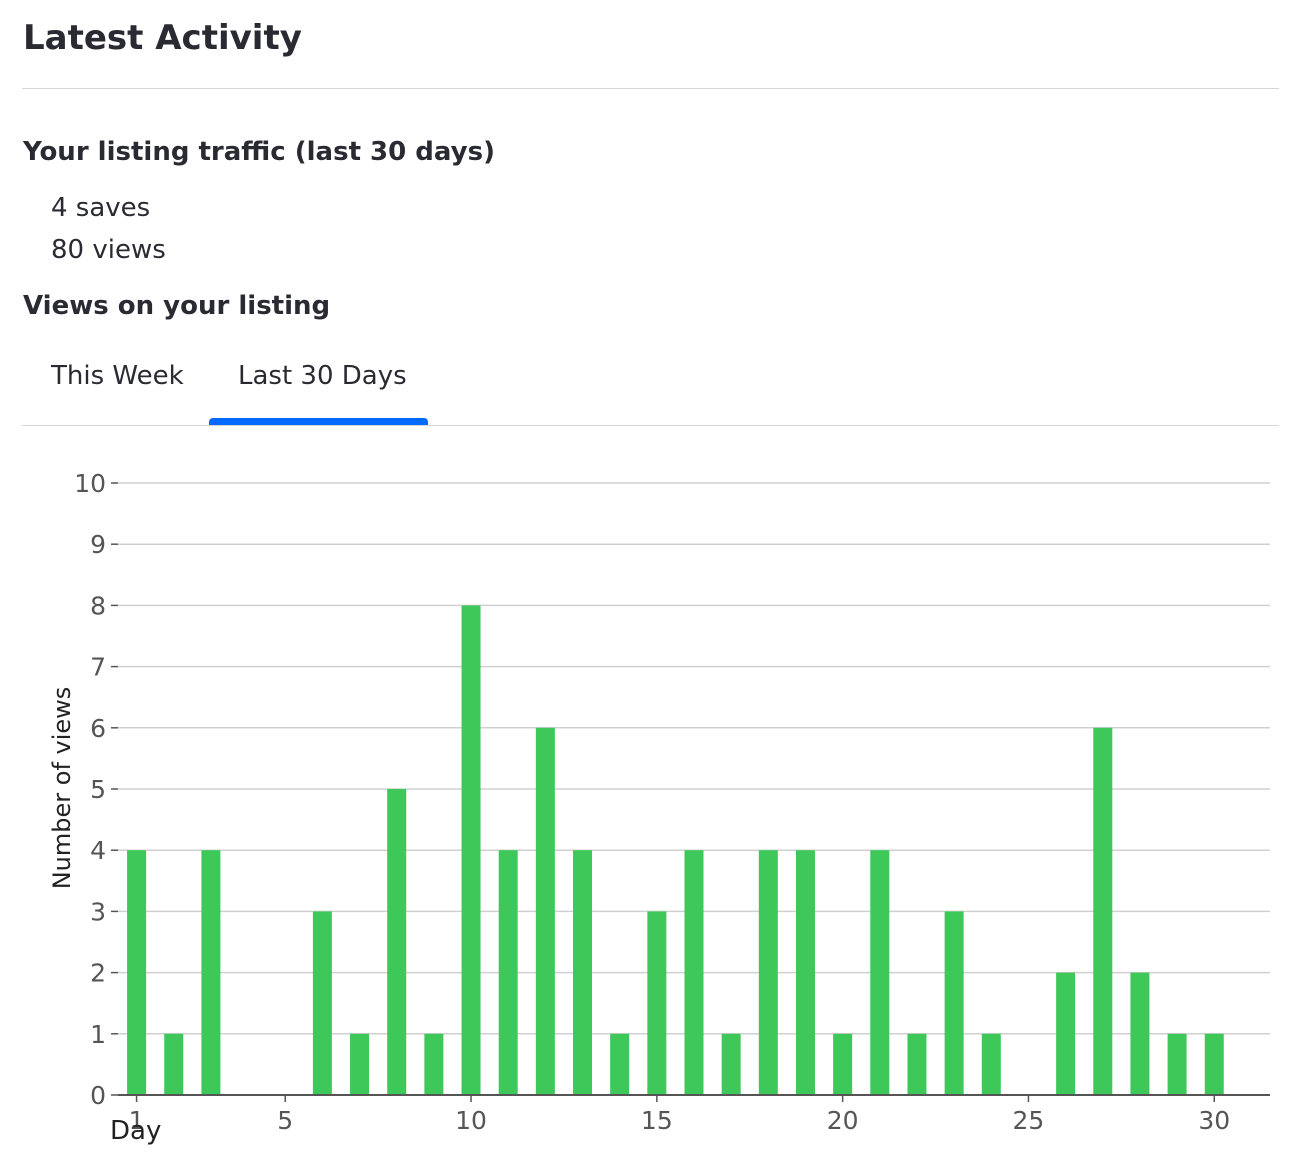  I want to click on y-axis-label: Number of views, so click(62, 788).